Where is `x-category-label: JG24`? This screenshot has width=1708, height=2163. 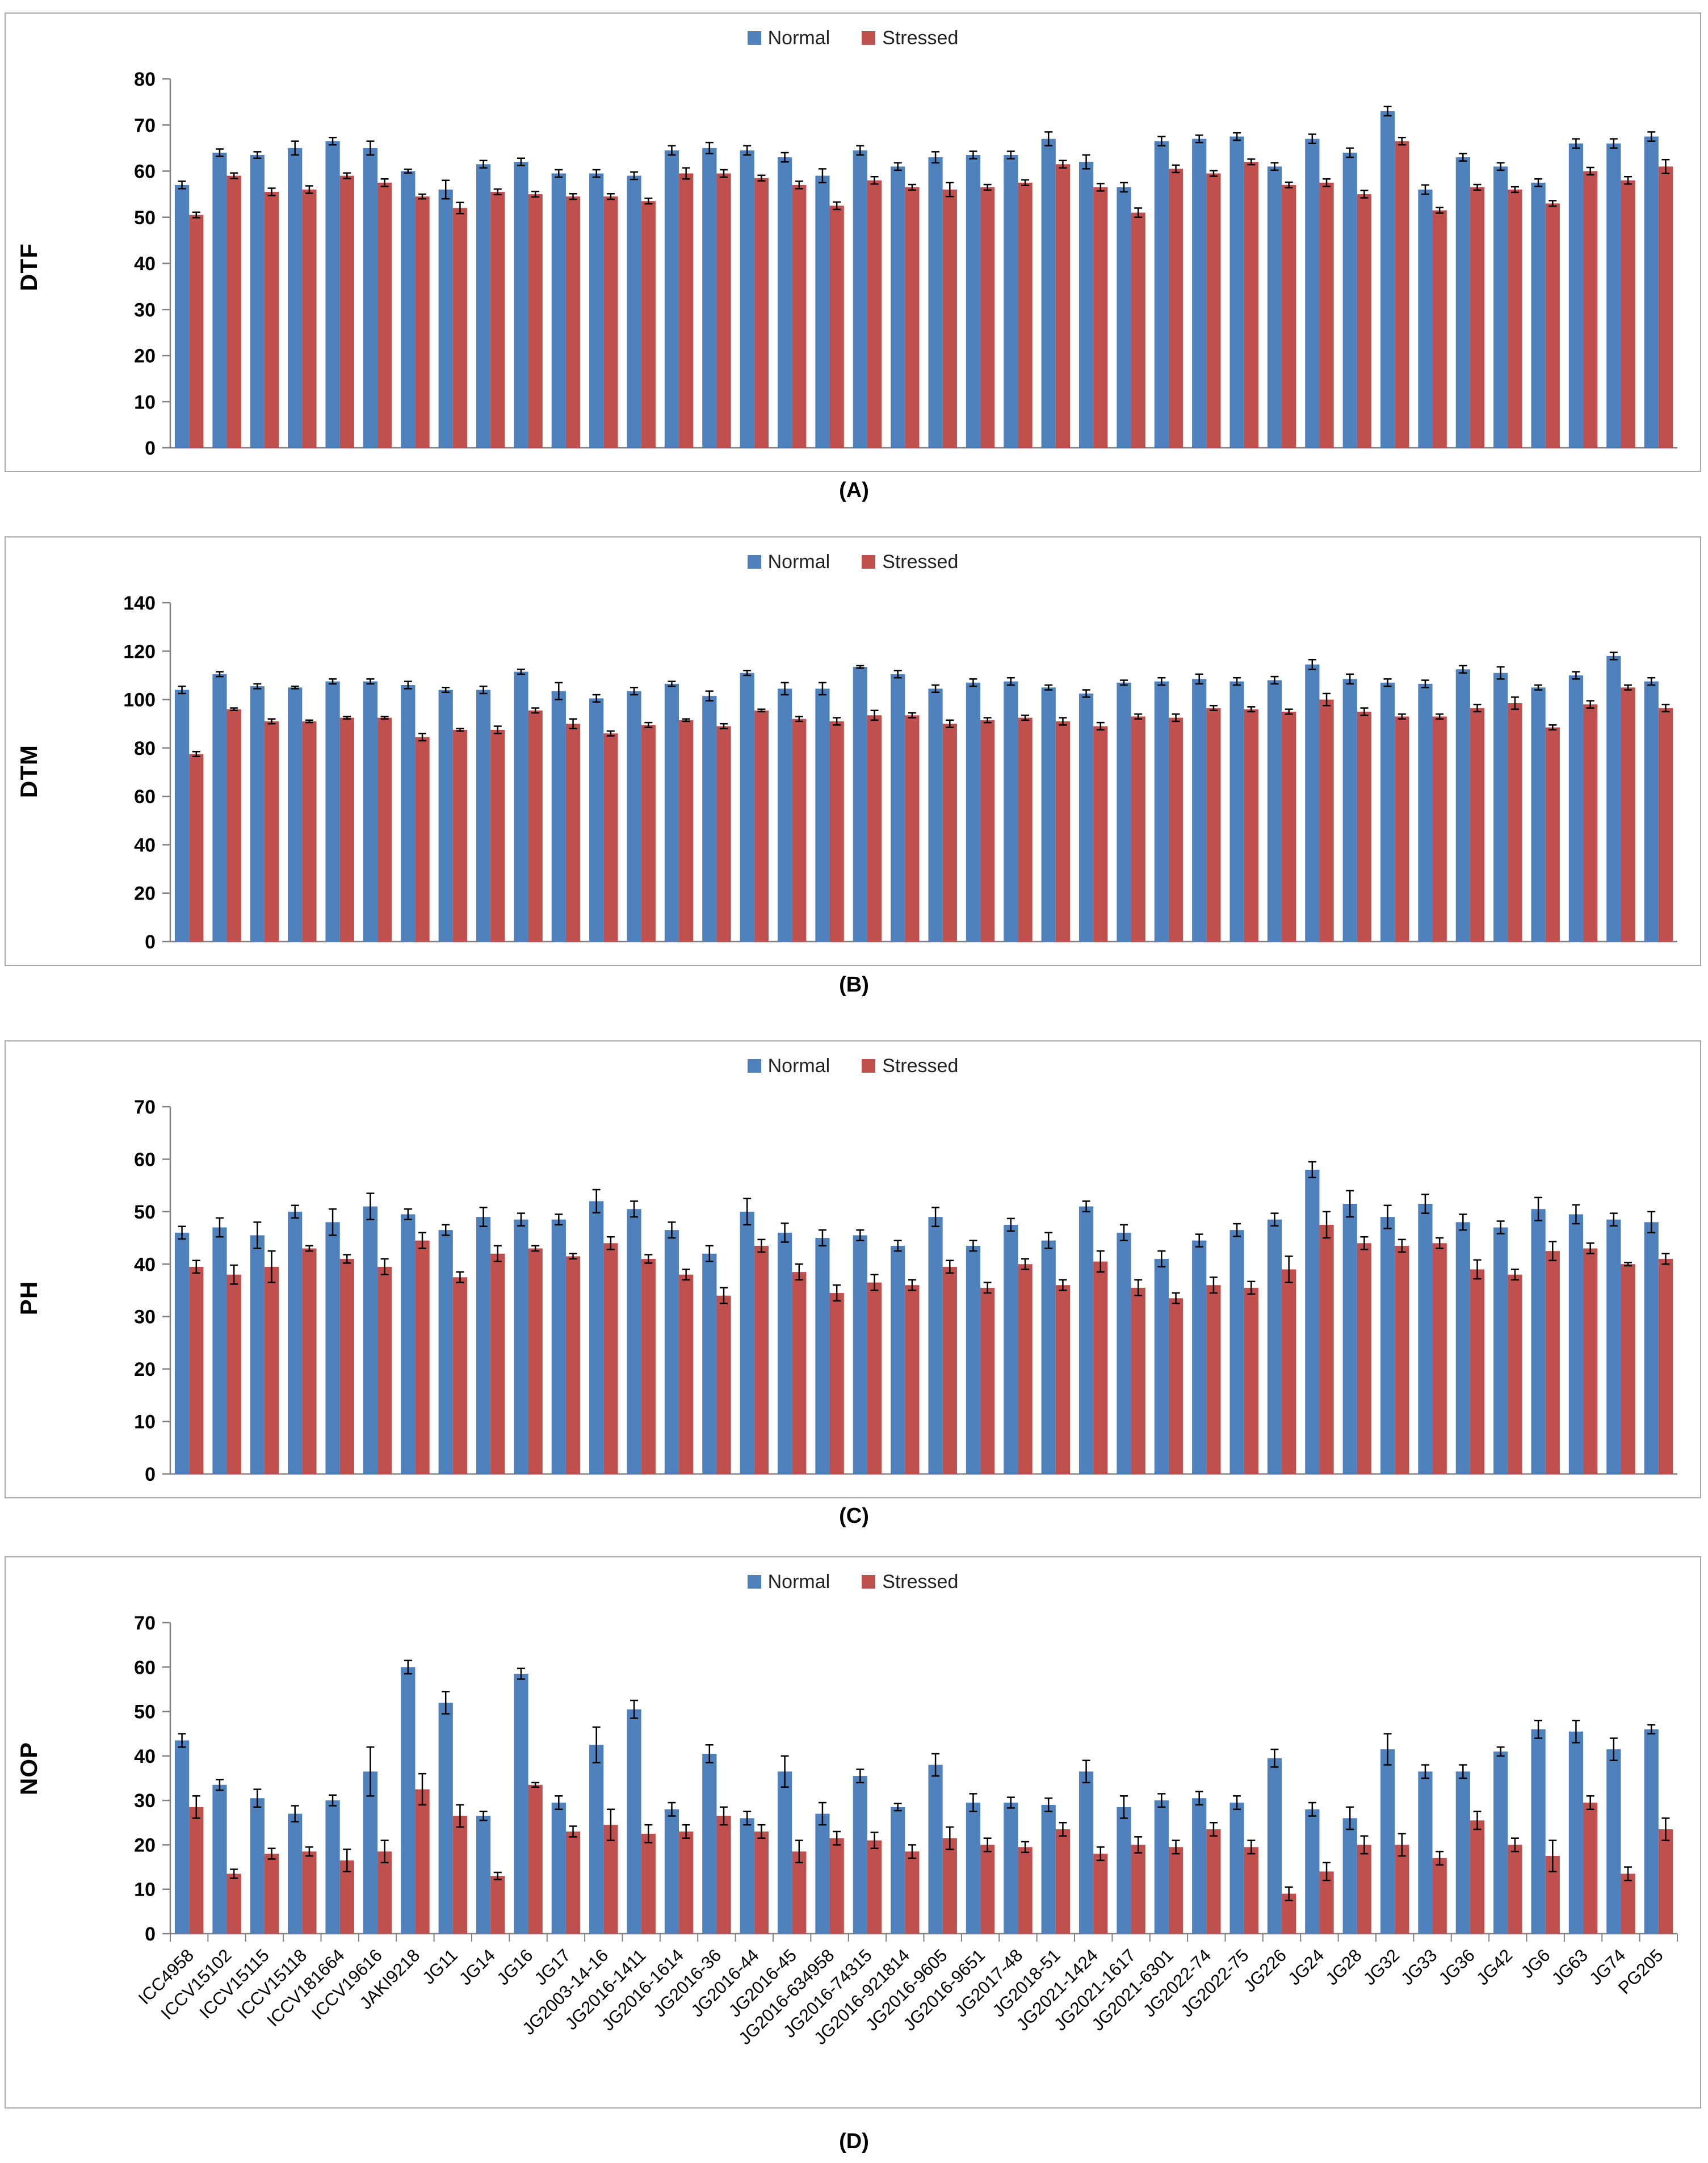 x-category-label: JG24 is located at coordinates (1306, 1967).